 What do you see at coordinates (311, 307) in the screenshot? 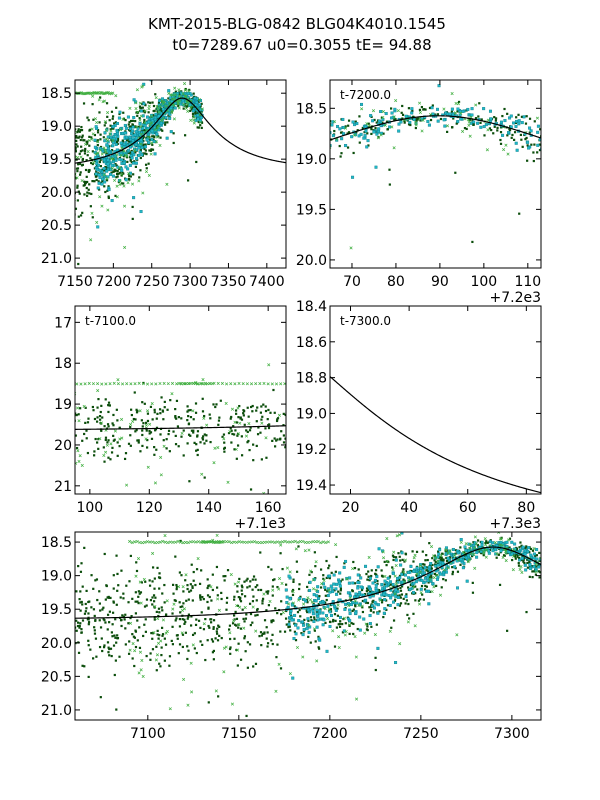
I see `y-tick-label: 18.4` at bounding box center [311, 307].